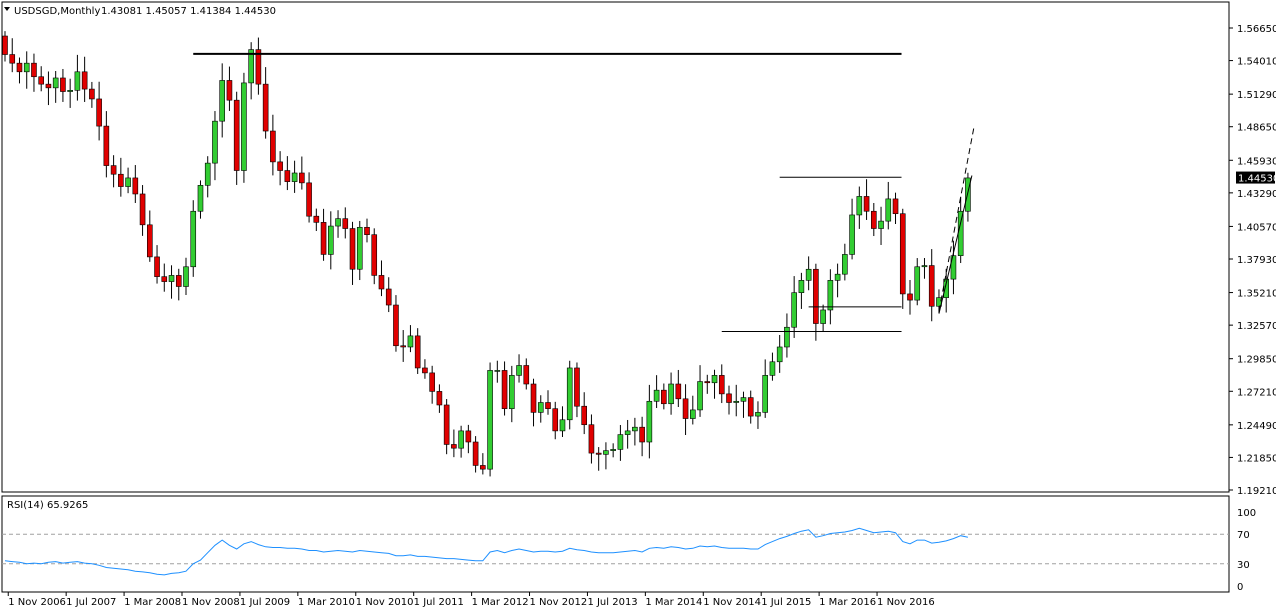 The image size is (1276, 613). I want to click on time-tick-label: 1 Mar 2014, so click(673, 602).